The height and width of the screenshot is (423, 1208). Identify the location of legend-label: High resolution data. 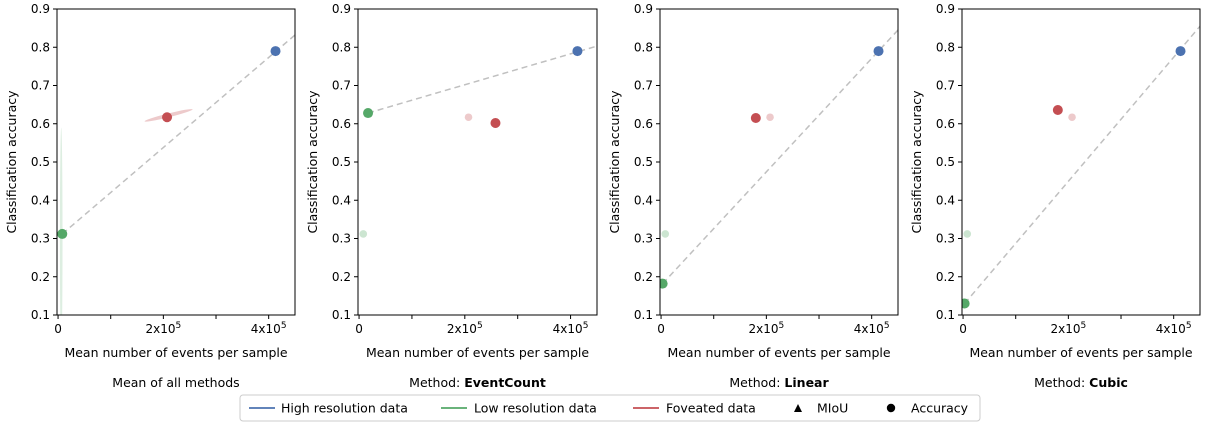
(344, 408).